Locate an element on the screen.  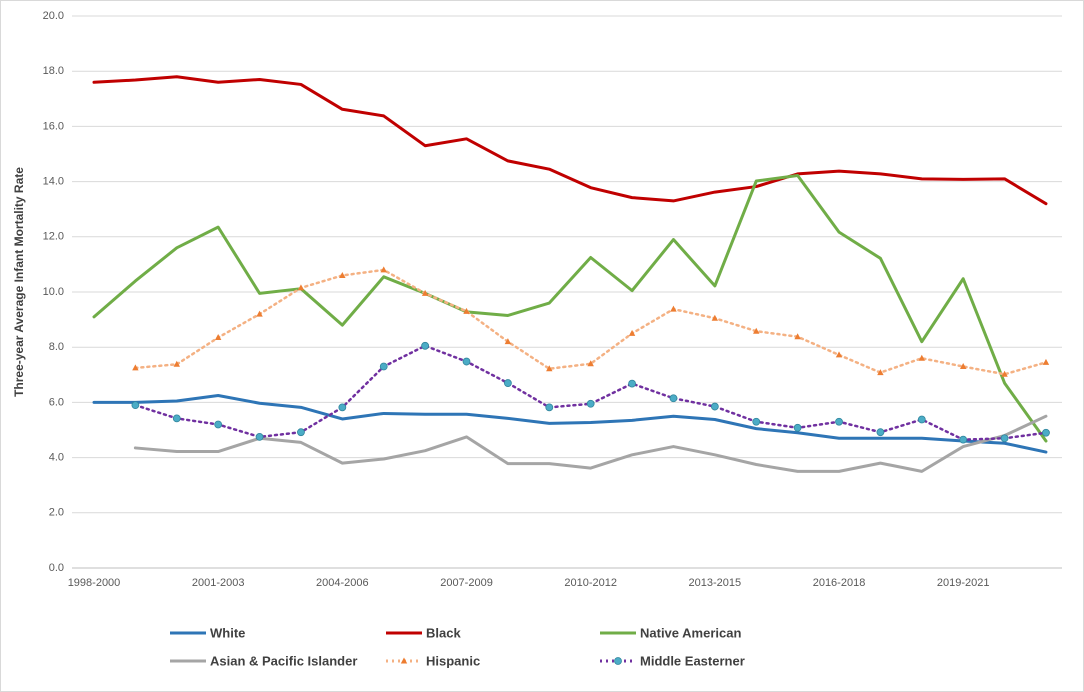
y-tick-label: 12.0 is located at coordinates (53, 237).